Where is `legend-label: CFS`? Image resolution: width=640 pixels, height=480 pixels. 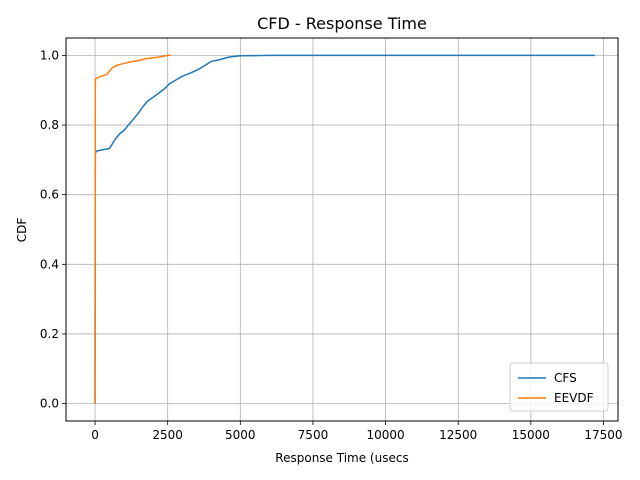 legend-label: CFS is located at coordinates (565, 378).